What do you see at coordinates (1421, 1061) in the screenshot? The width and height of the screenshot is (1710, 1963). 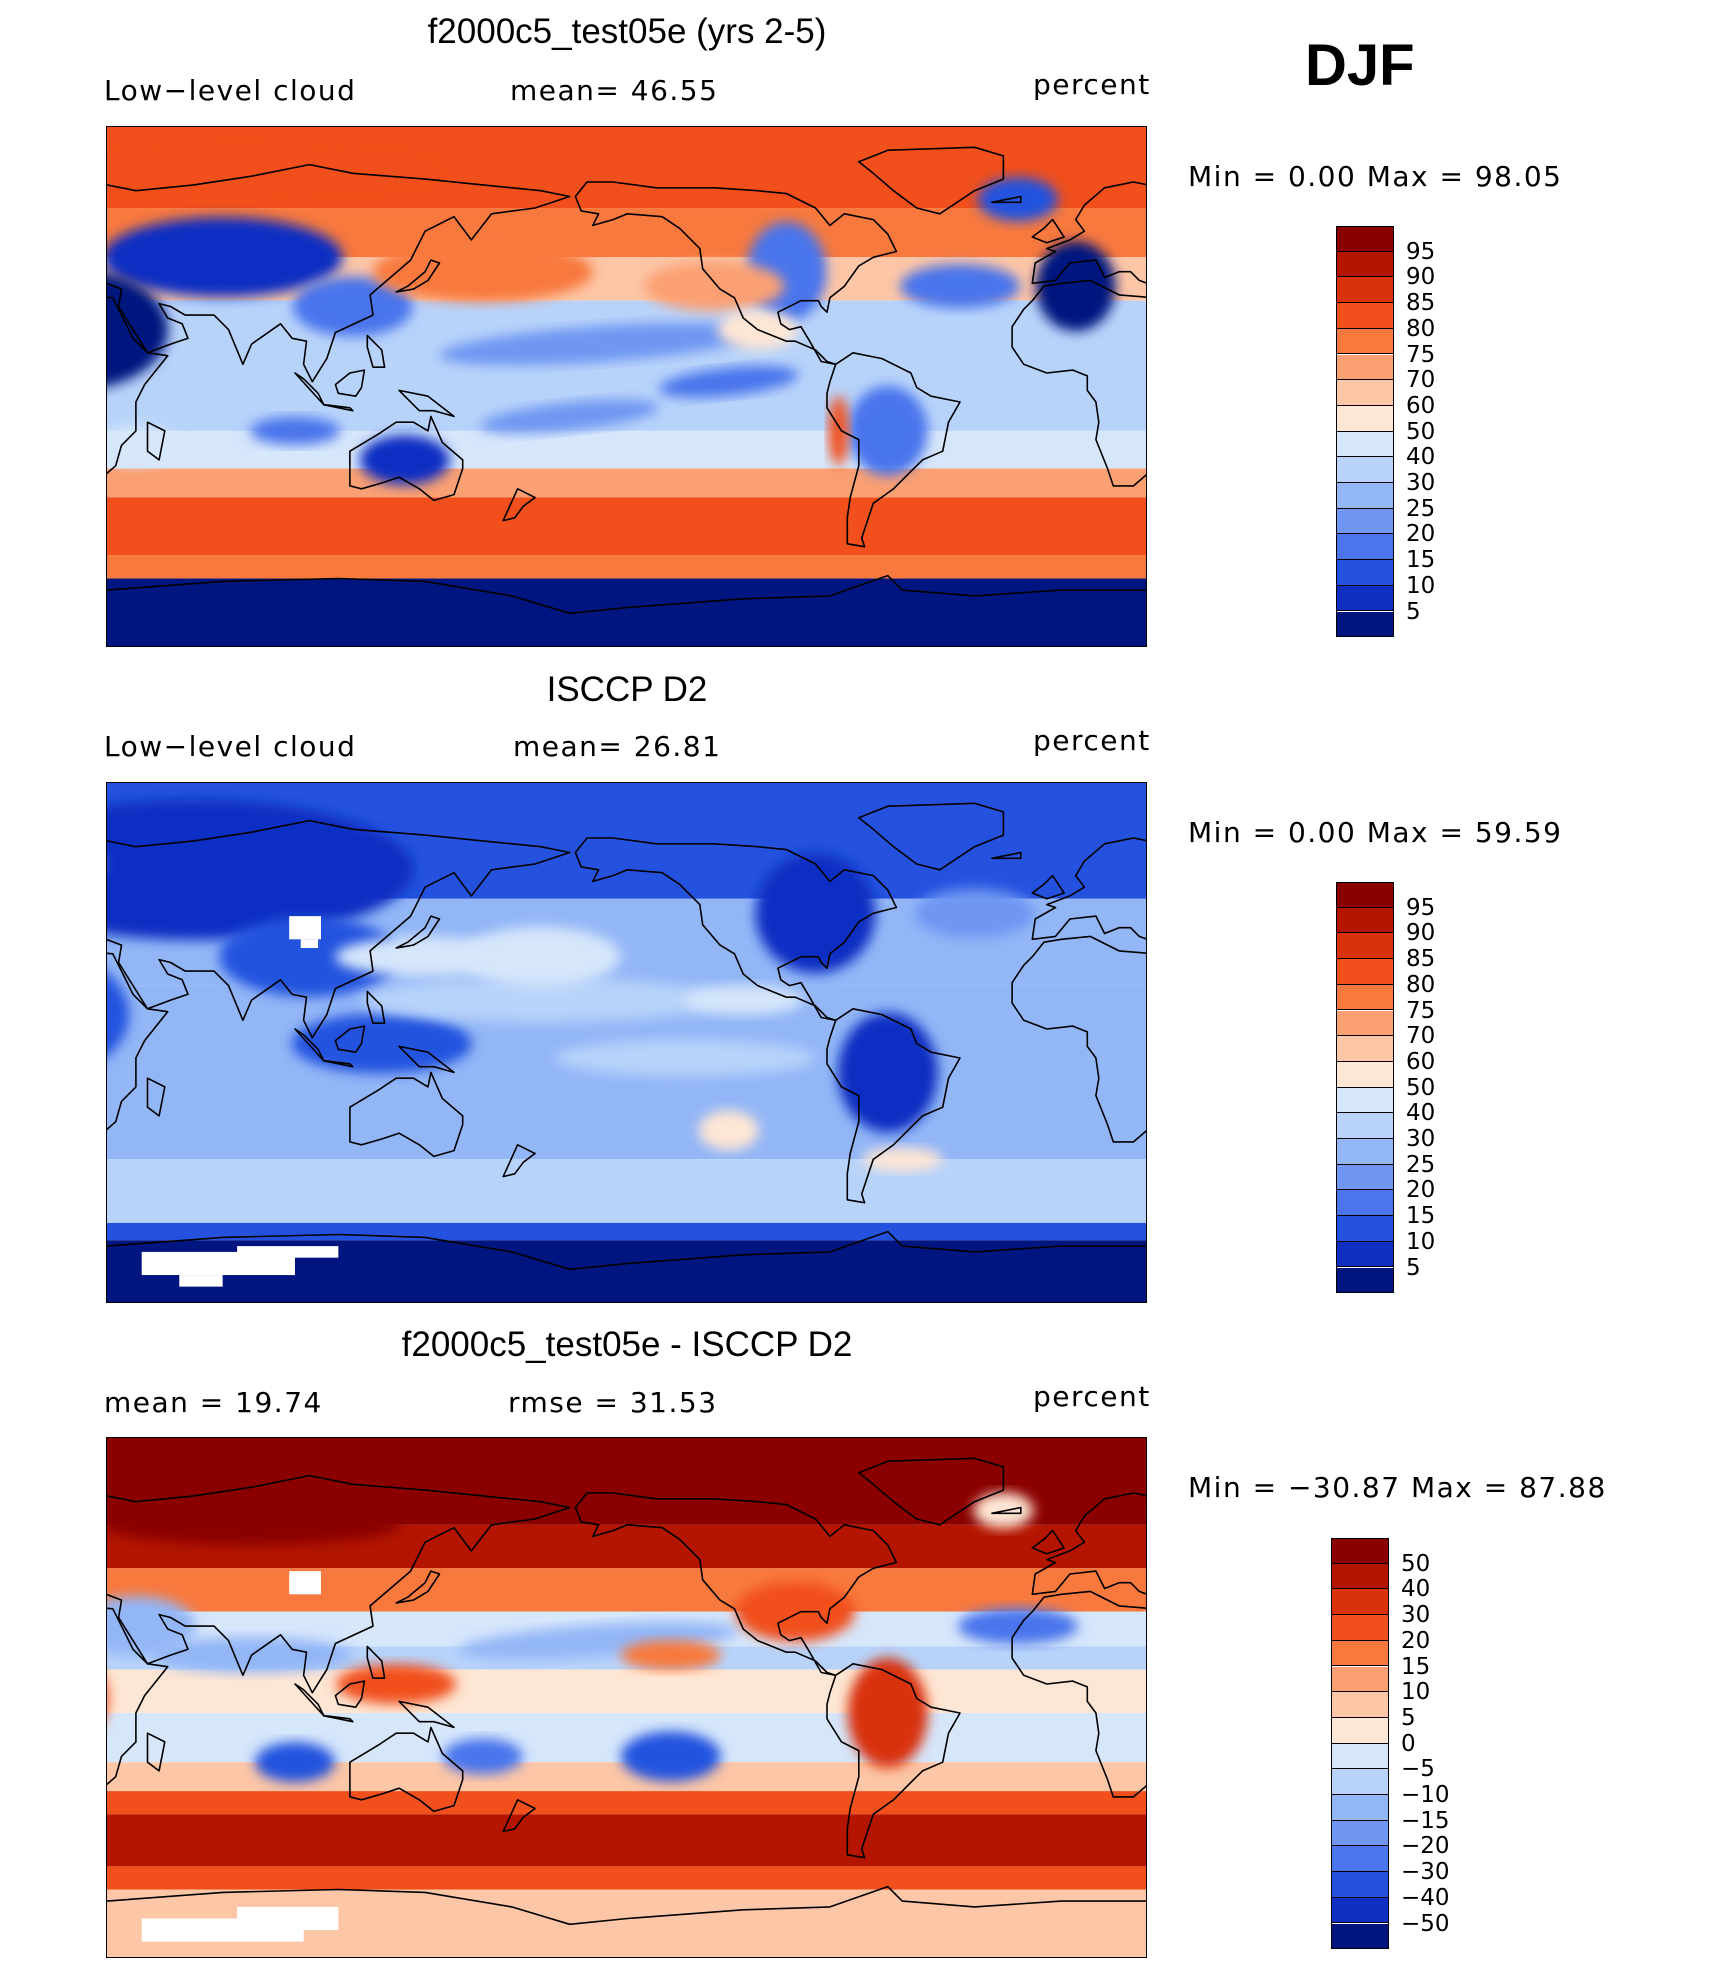 I see `colorbar-level-label: 60` at bounding box center [1421, 1061].